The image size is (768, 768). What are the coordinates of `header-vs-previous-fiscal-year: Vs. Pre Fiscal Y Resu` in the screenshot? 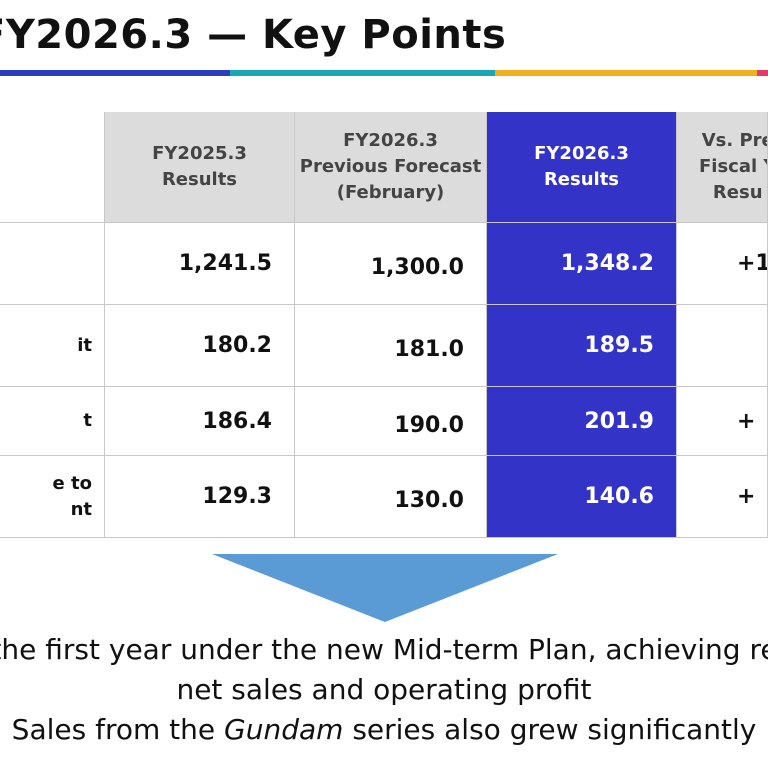 It's located at (722, 167).